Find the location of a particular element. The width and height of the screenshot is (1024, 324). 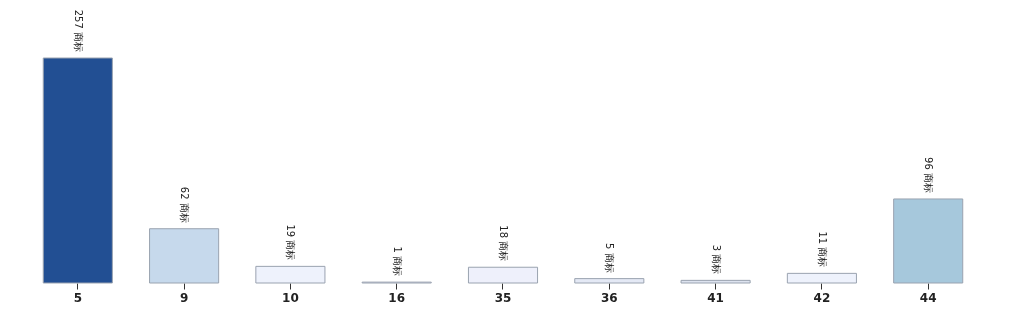

data-label: 11 商标 is located at coordinates (822, 249).